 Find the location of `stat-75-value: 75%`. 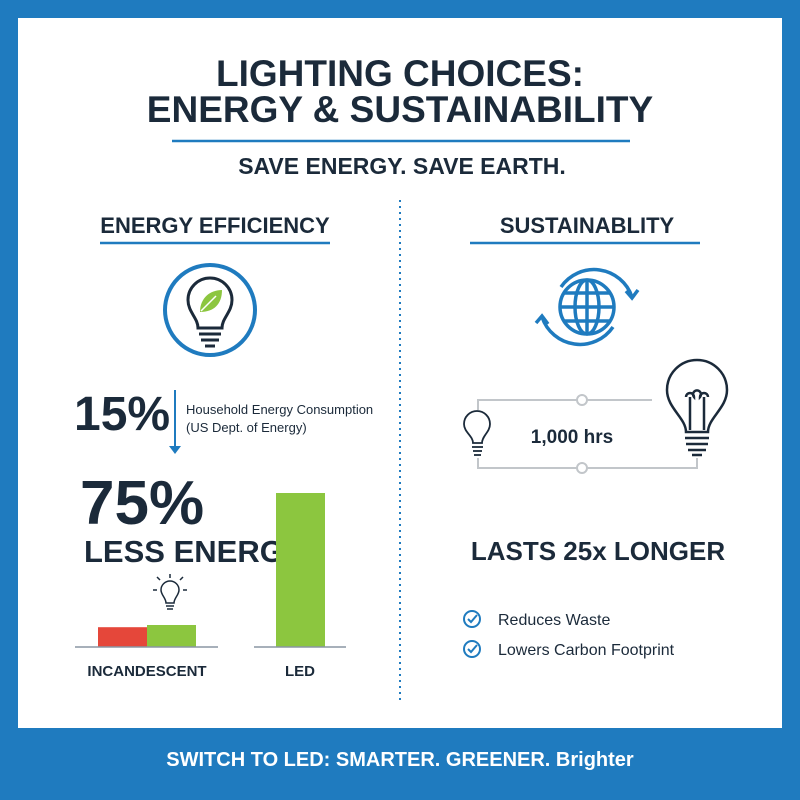

stat-75-value: 75% is located at coordinates (142, 503).